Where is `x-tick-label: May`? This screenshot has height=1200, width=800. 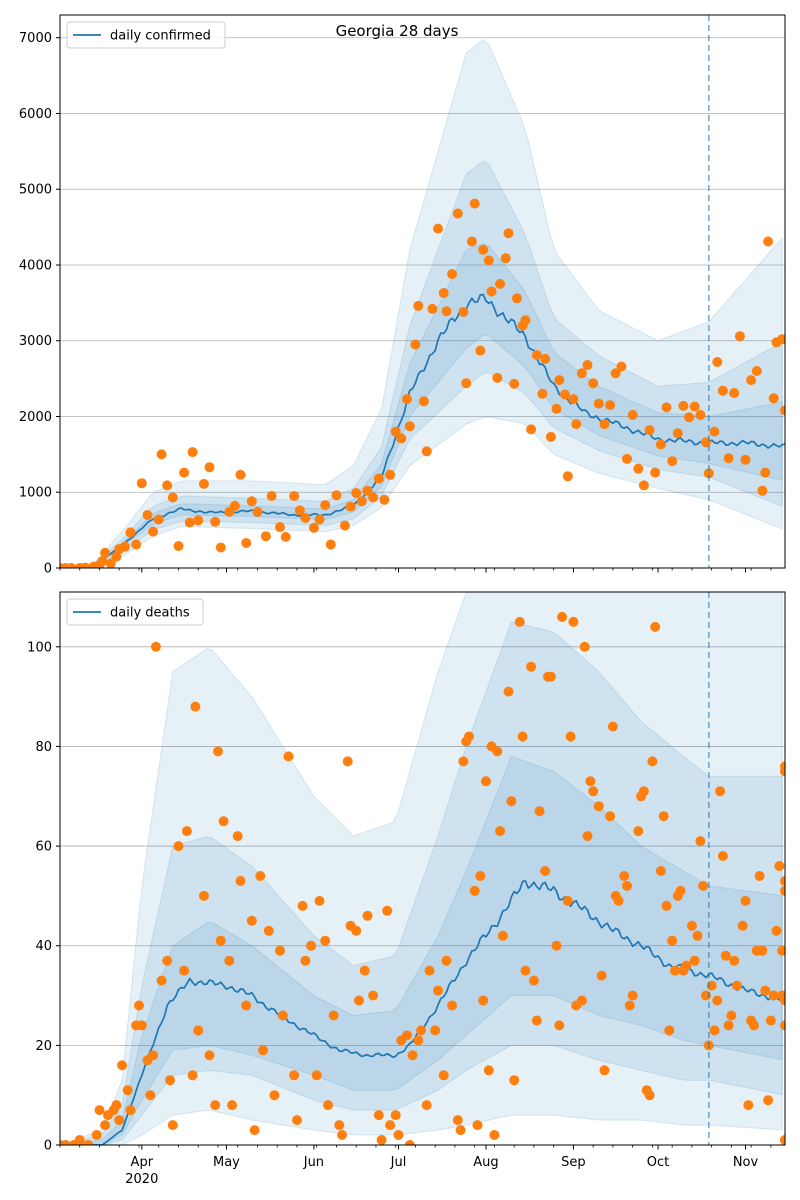 x-tick-label: May is located at coordinates (226, 1162).